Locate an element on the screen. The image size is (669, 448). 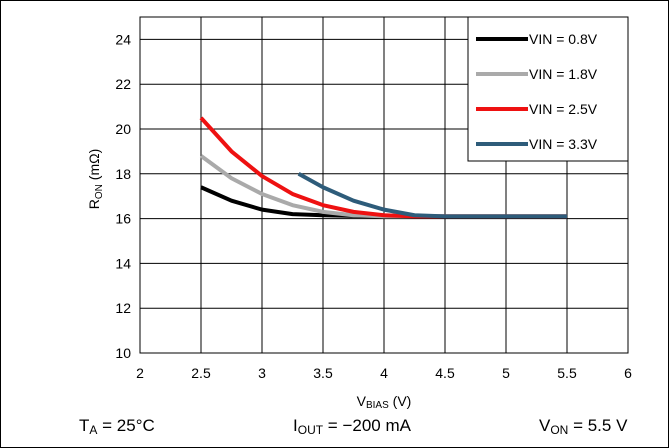
y-tick-label: 10 is located at coordinates (123, 353).